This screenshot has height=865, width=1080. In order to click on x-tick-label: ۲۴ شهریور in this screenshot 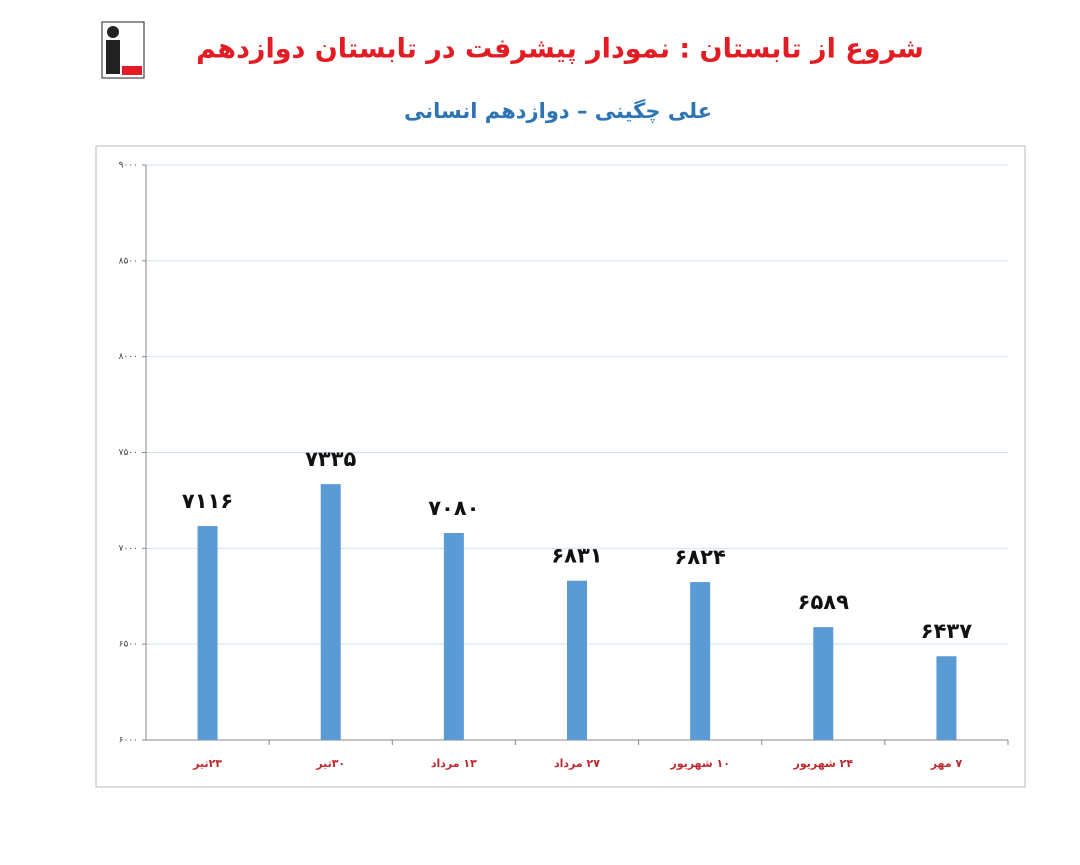, I will do `click(823, 763)`.